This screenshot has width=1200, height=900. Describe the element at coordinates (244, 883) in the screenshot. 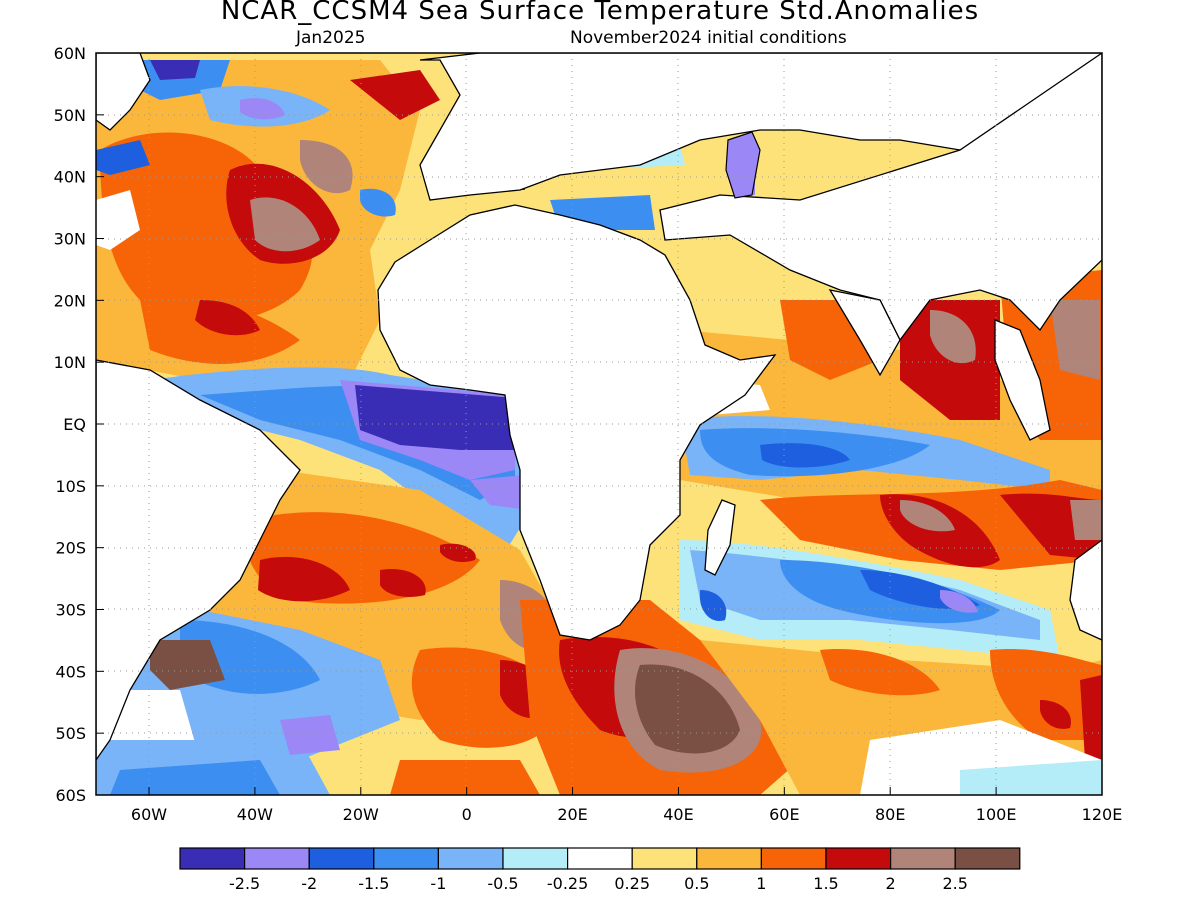

I see `colorbar-label: -2.5` at that location.